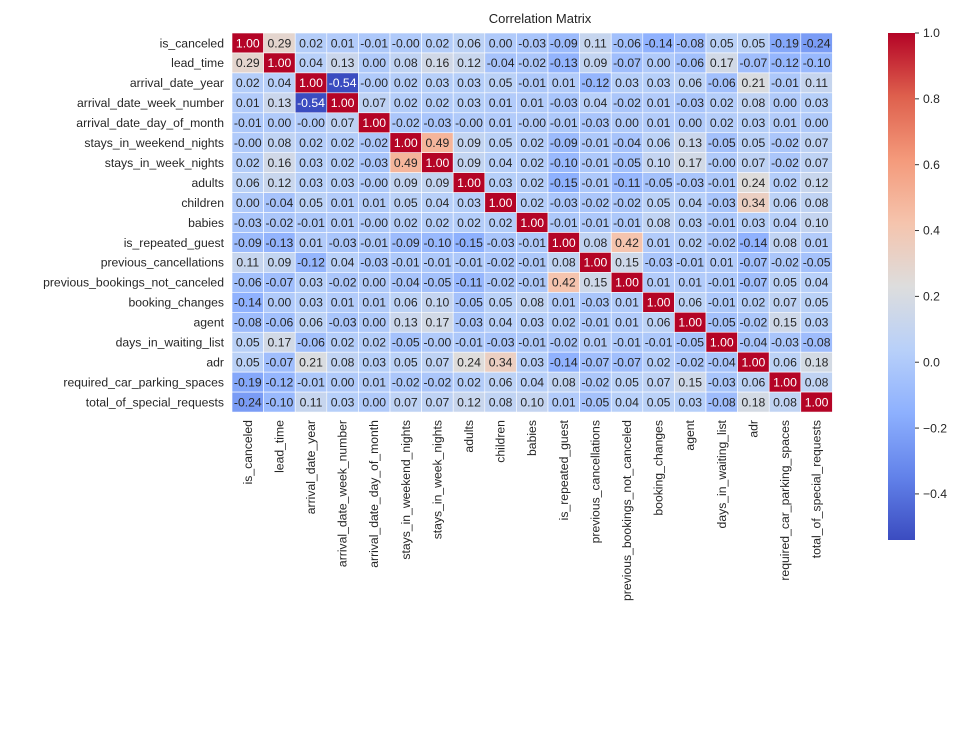 This screenshot has width=964, height=750. I want to click on cell-value-label: 0.17, so click(438, 323).